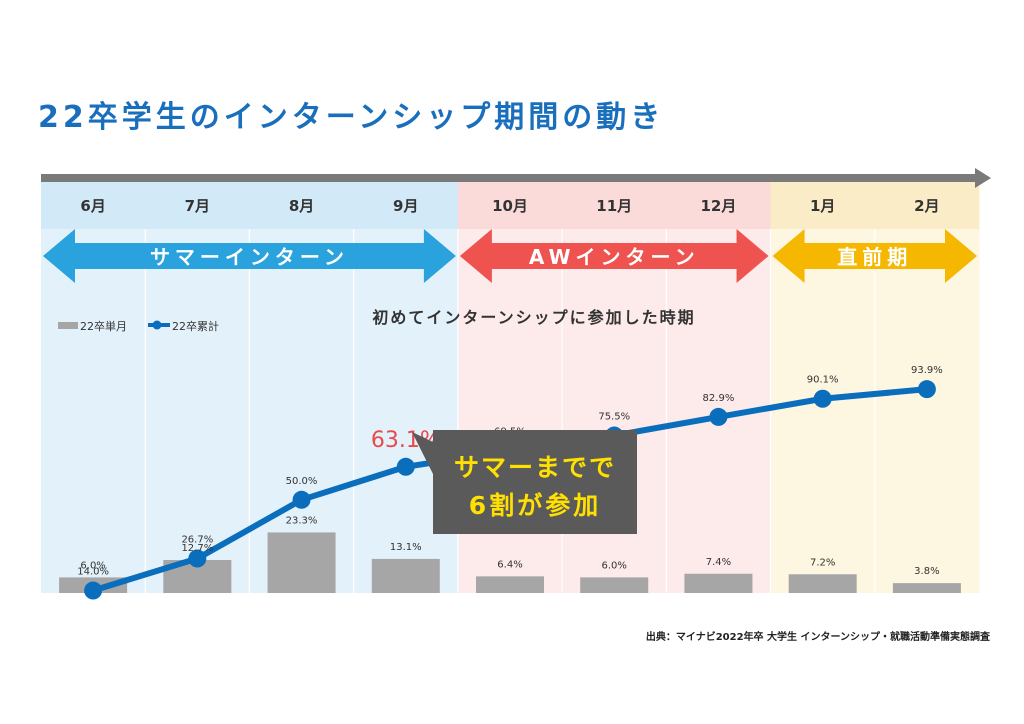 This screenshot has width=1024, height=724. What do you see at coordinates (197, 540) in the screenshot?
I see `line-value-label: 26.7%` at bounding box center [197, 540].